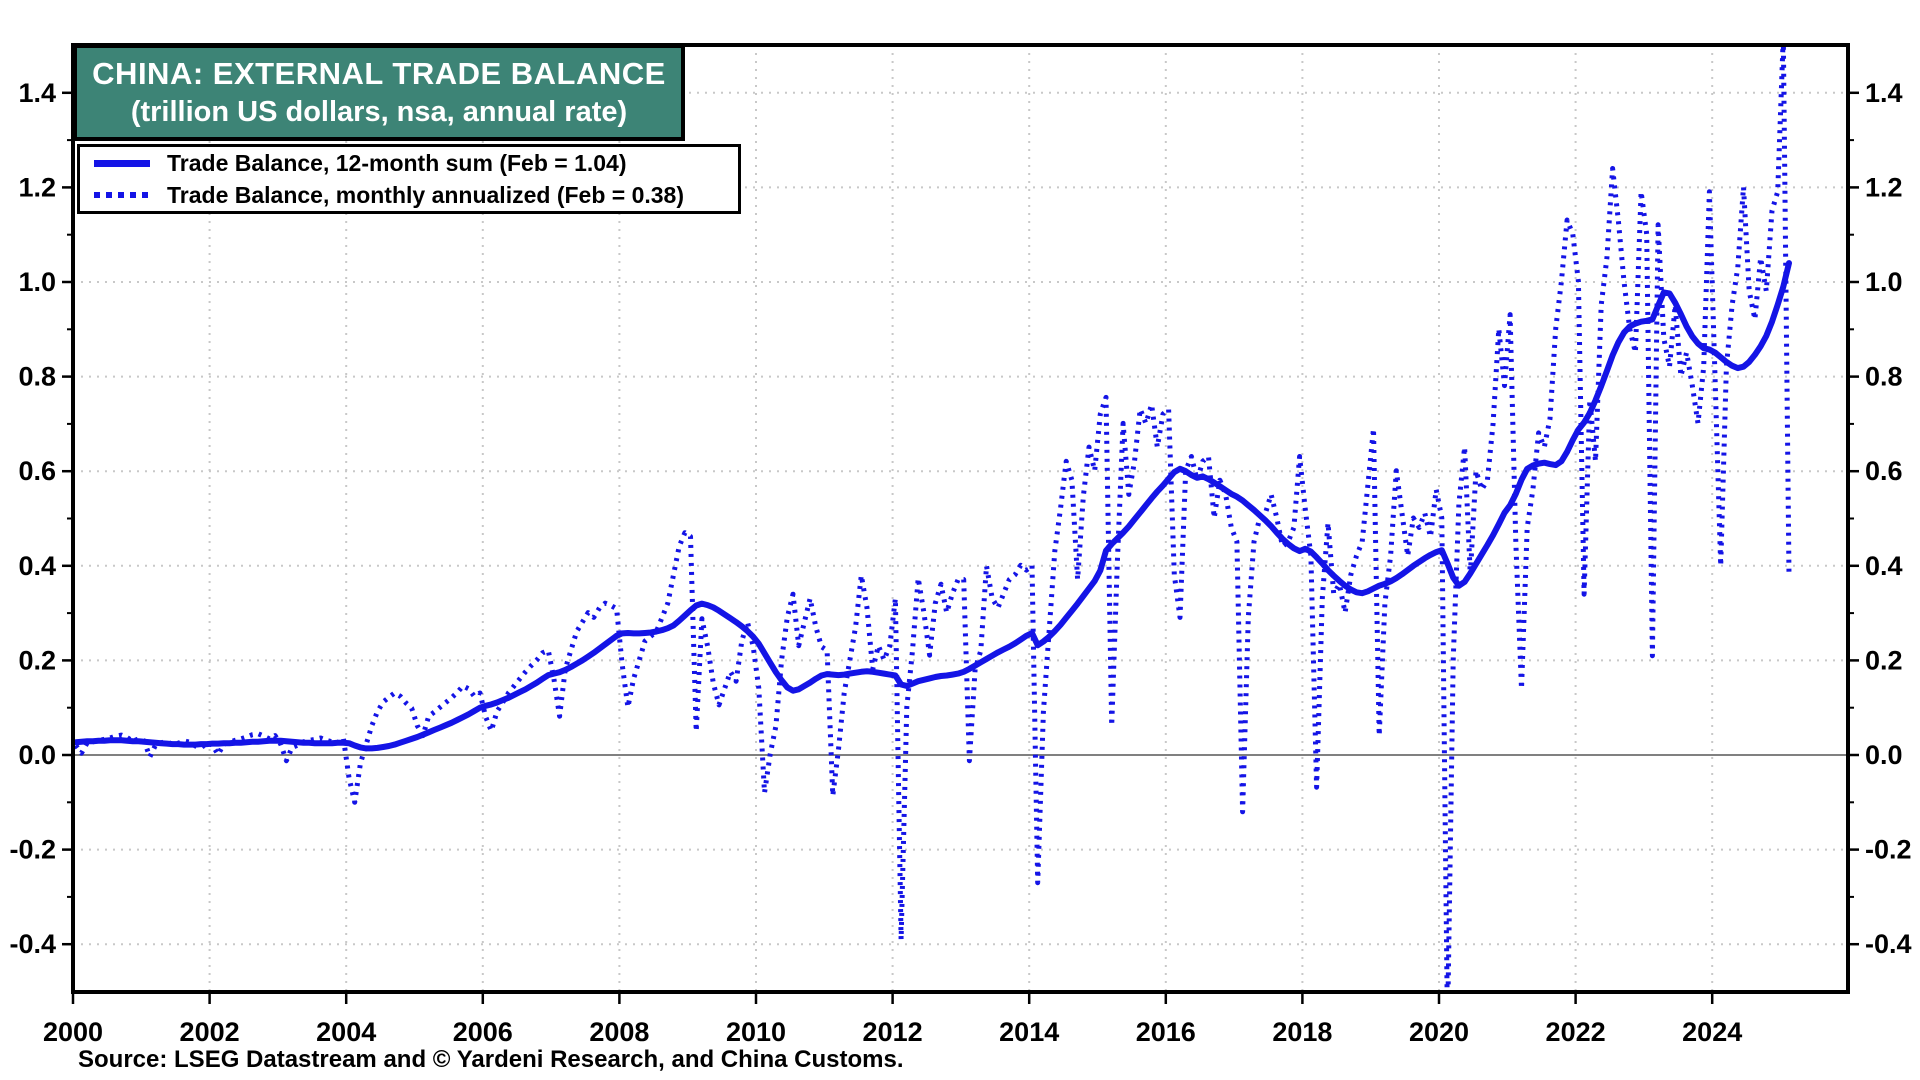 This screenshot has height=1080, width=1920. Describe the element at coordinates (1029, 1032) in the screenshot. I see `svg-text: 2014` at that location.